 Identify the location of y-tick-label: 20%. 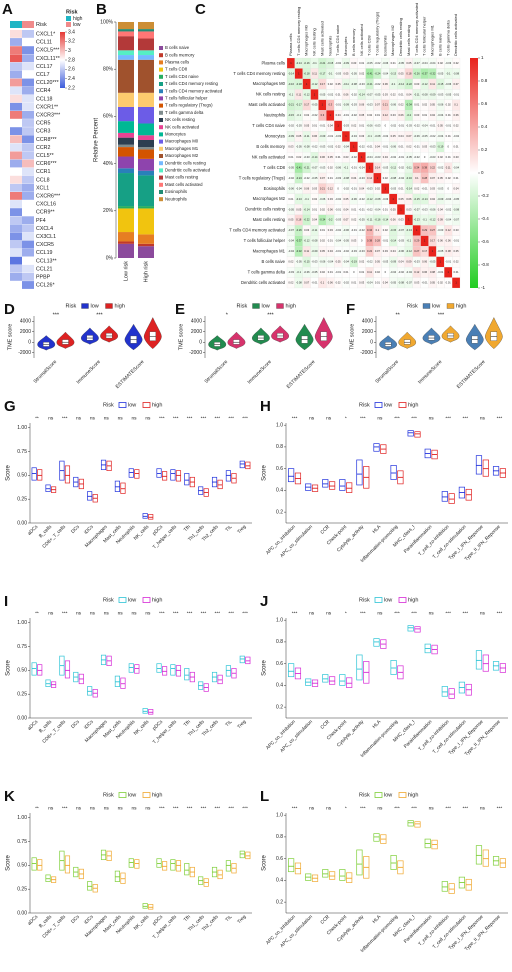
(108, 211).